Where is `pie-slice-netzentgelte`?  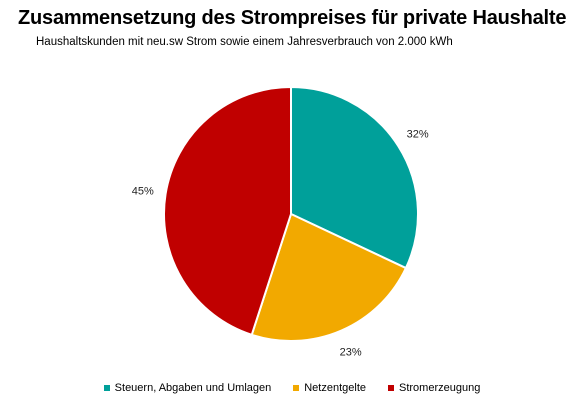
pie-slice-netzentgelte is located at coordinates (329, 277).